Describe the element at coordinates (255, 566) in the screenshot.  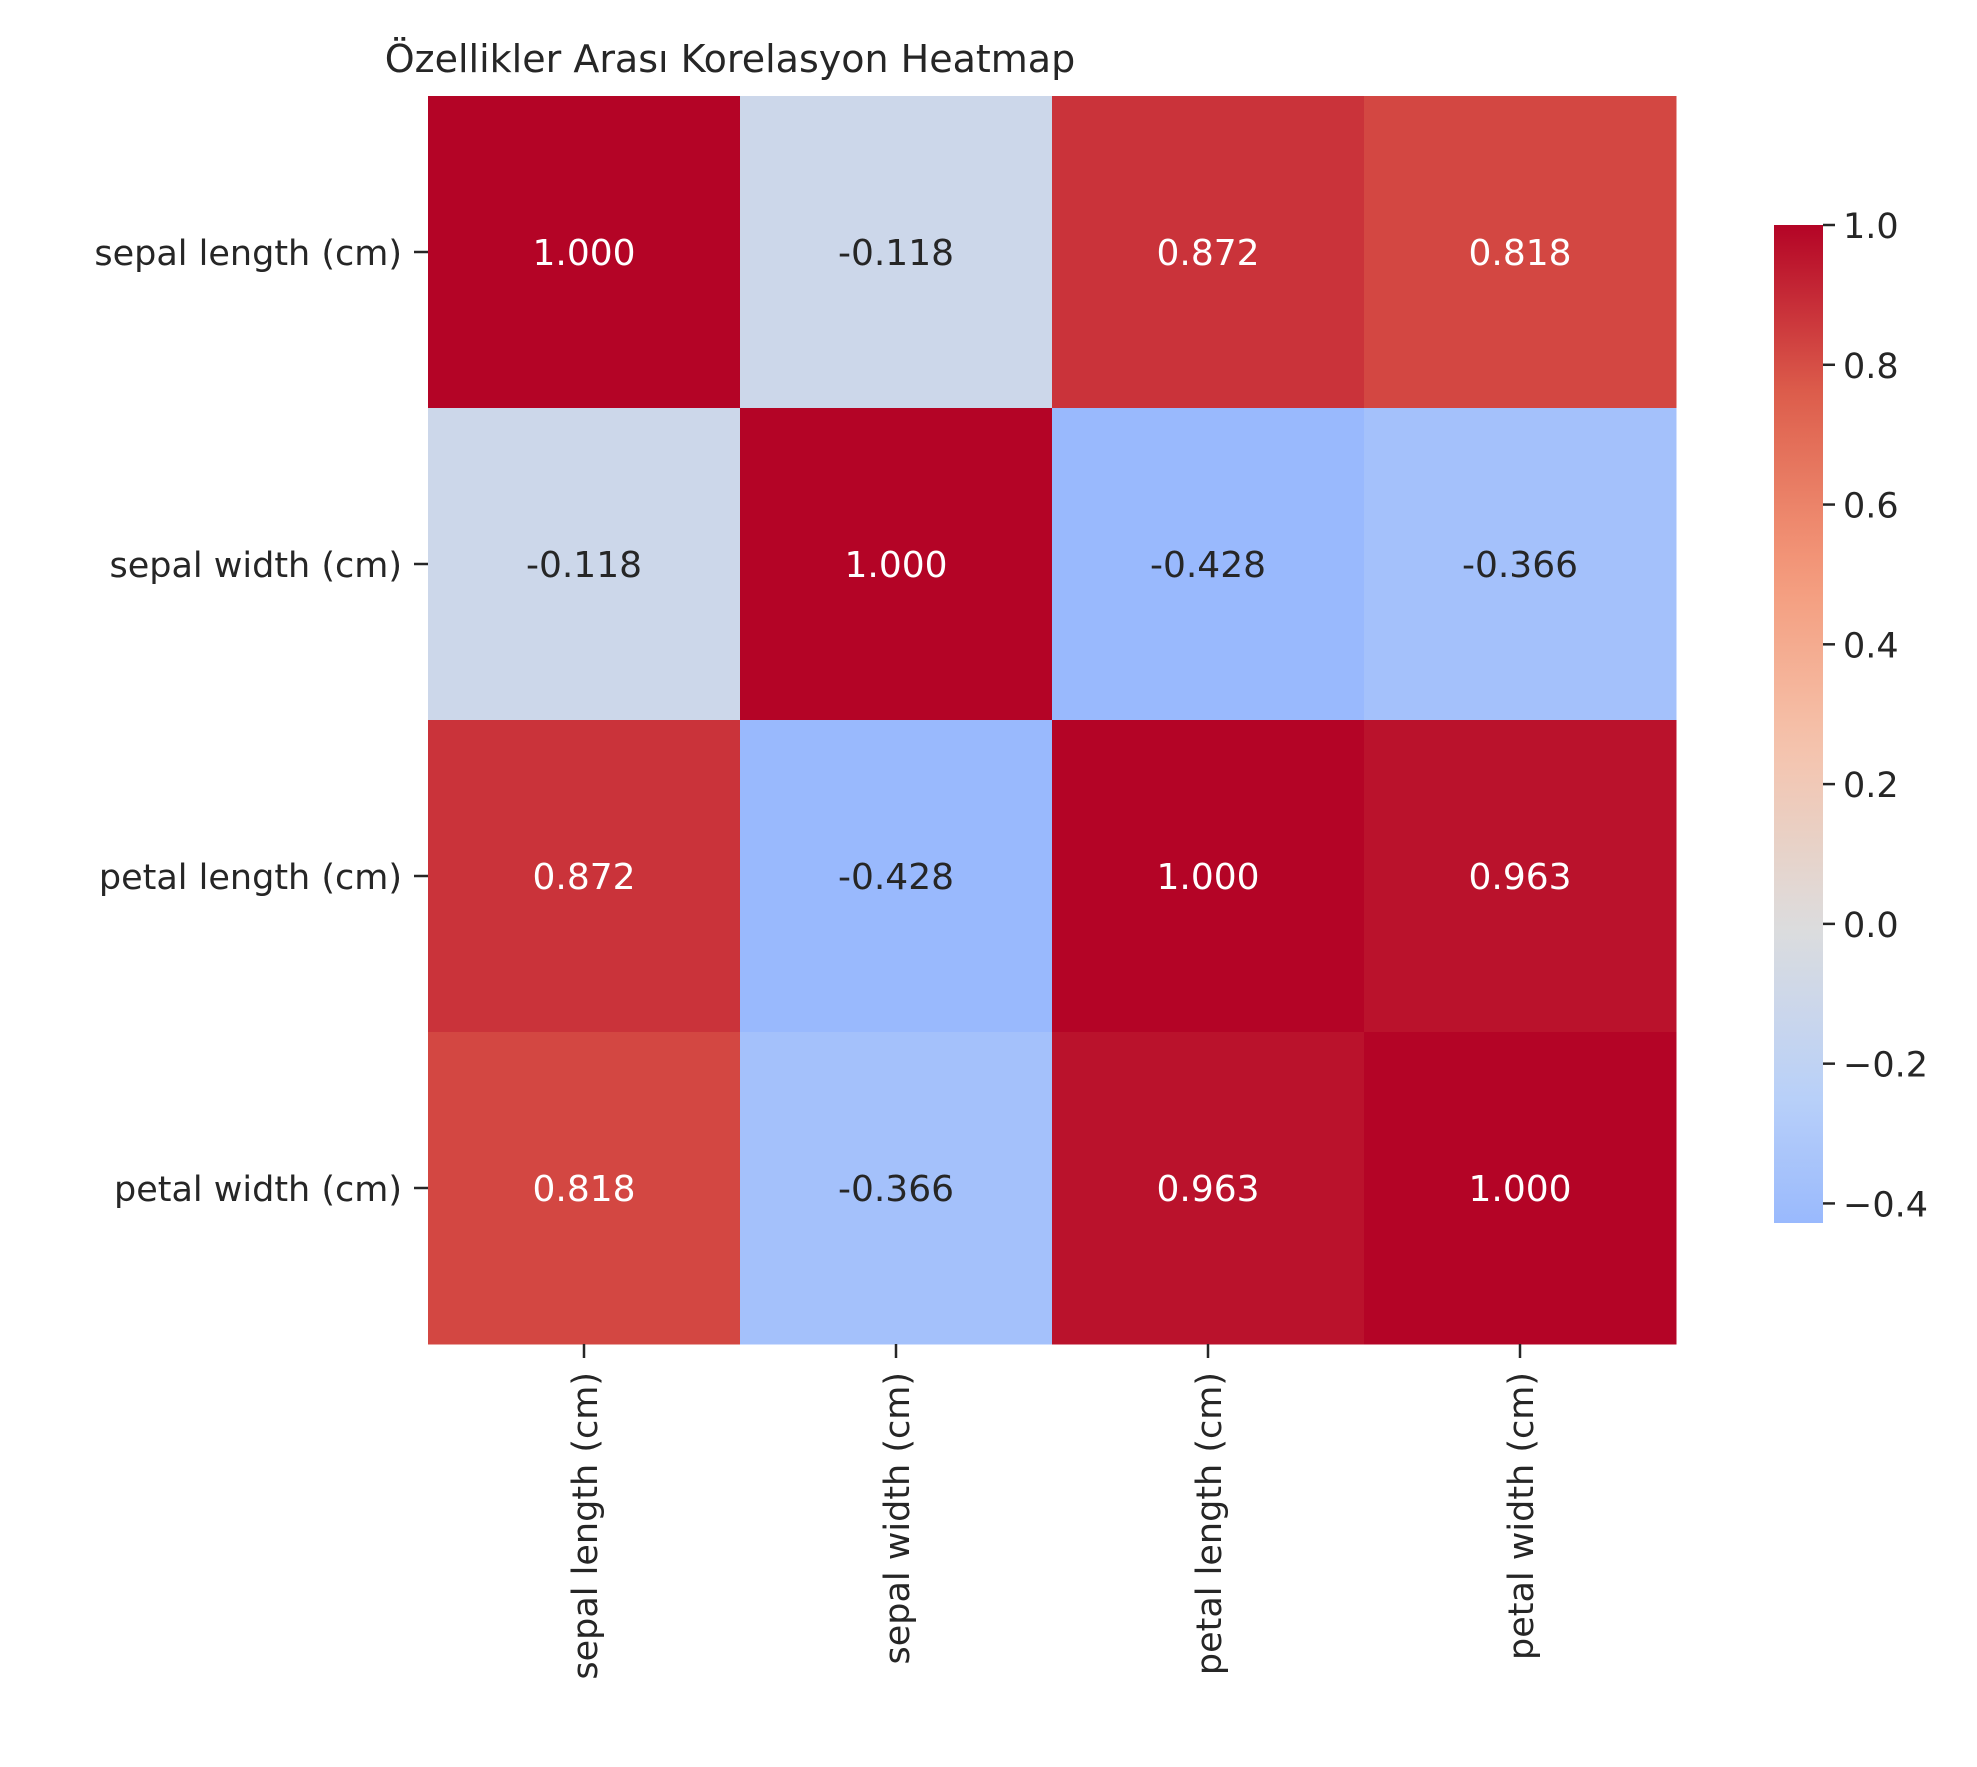
I see `y-tick-label: sepal width (cm)` at that location.